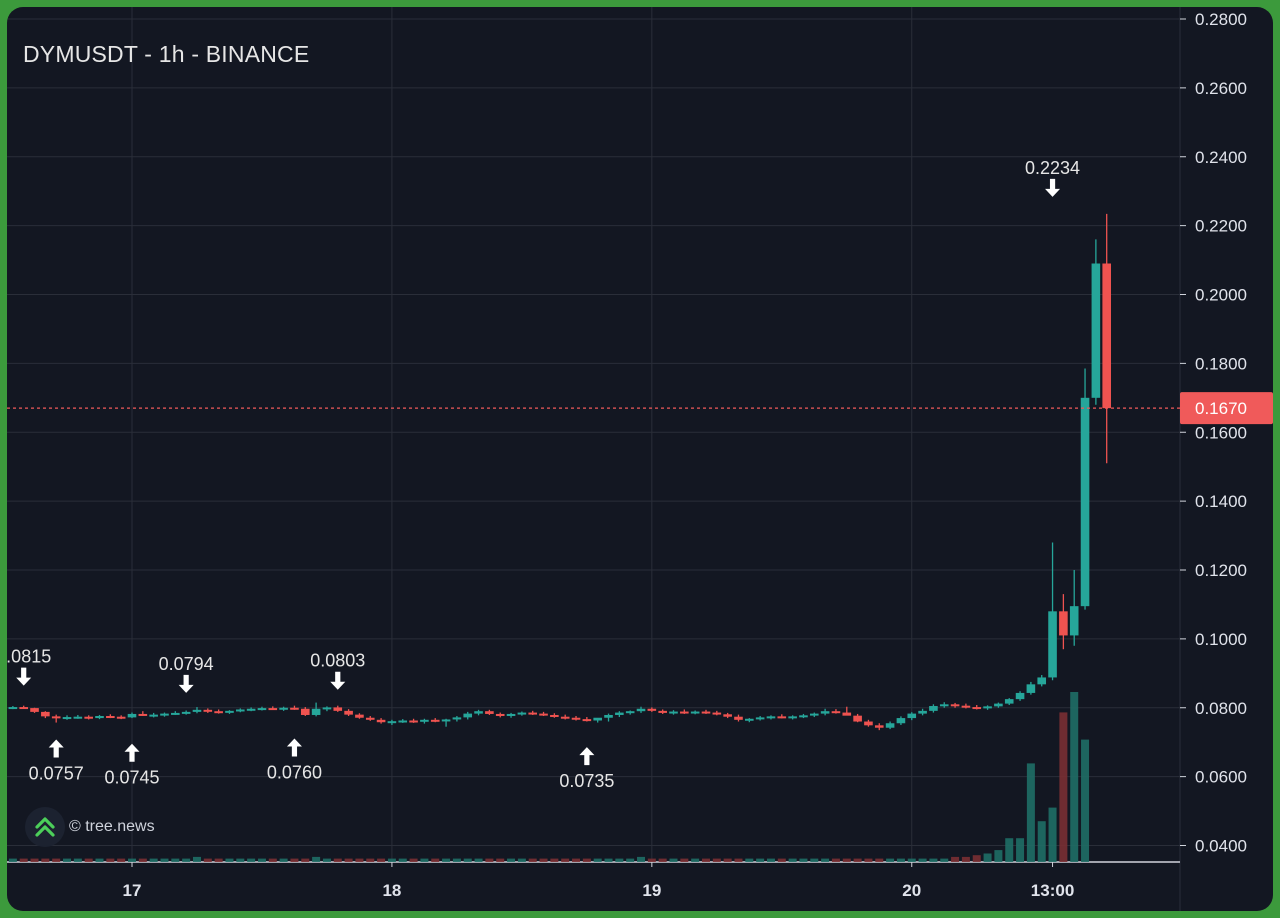 This screenshot has height=918, width=1280. Describe the element at coordinates (294, 773) in the screenshot. I see `annotation-label: 0.0760` at that location.